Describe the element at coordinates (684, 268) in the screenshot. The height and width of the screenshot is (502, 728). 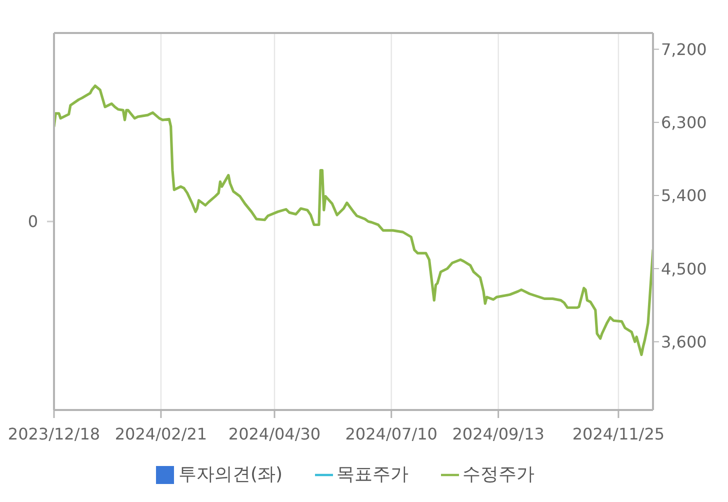
I see `y2-tick-label: 4,500` at that location.